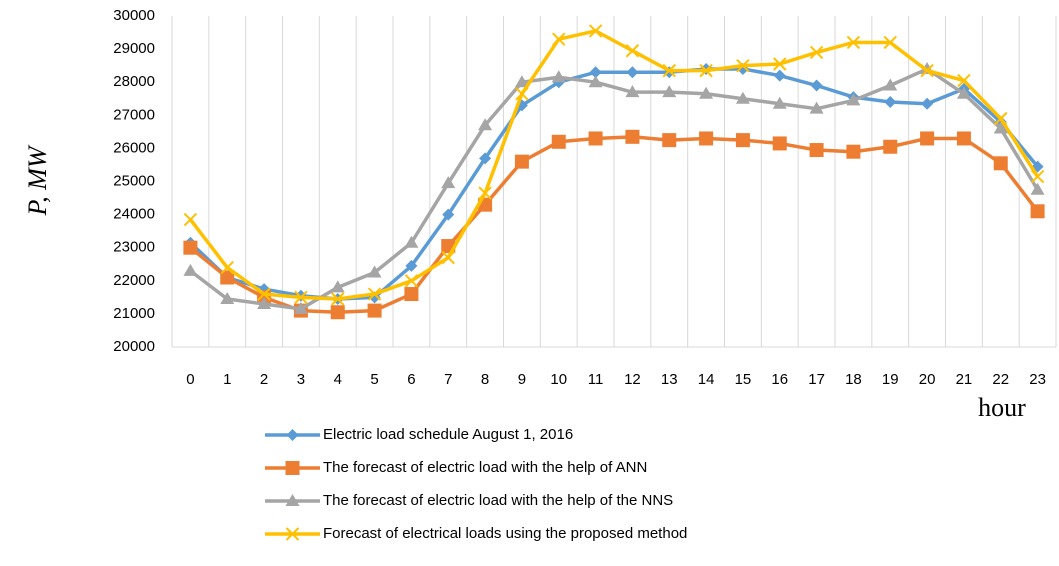 This screenshot has width=1059, height=566. Describe the element at coordinates (1000, 379) in the screenshot. I see `x-tick-label: 22` at that location.